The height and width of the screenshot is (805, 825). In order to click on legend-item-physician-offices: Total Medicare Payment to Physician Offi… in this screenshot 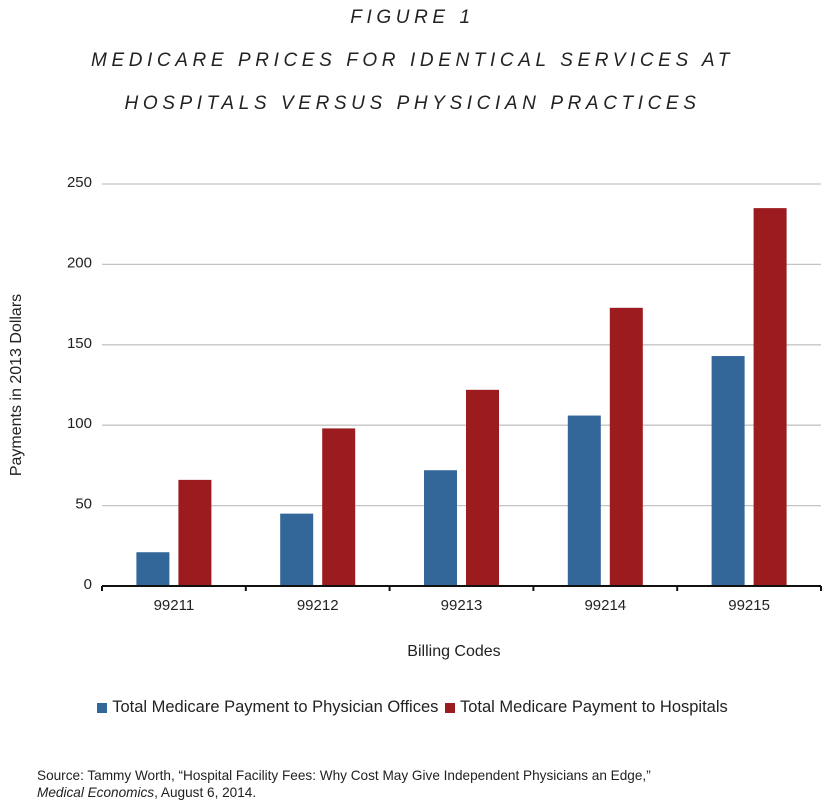, I will do `click(267, 707)`.